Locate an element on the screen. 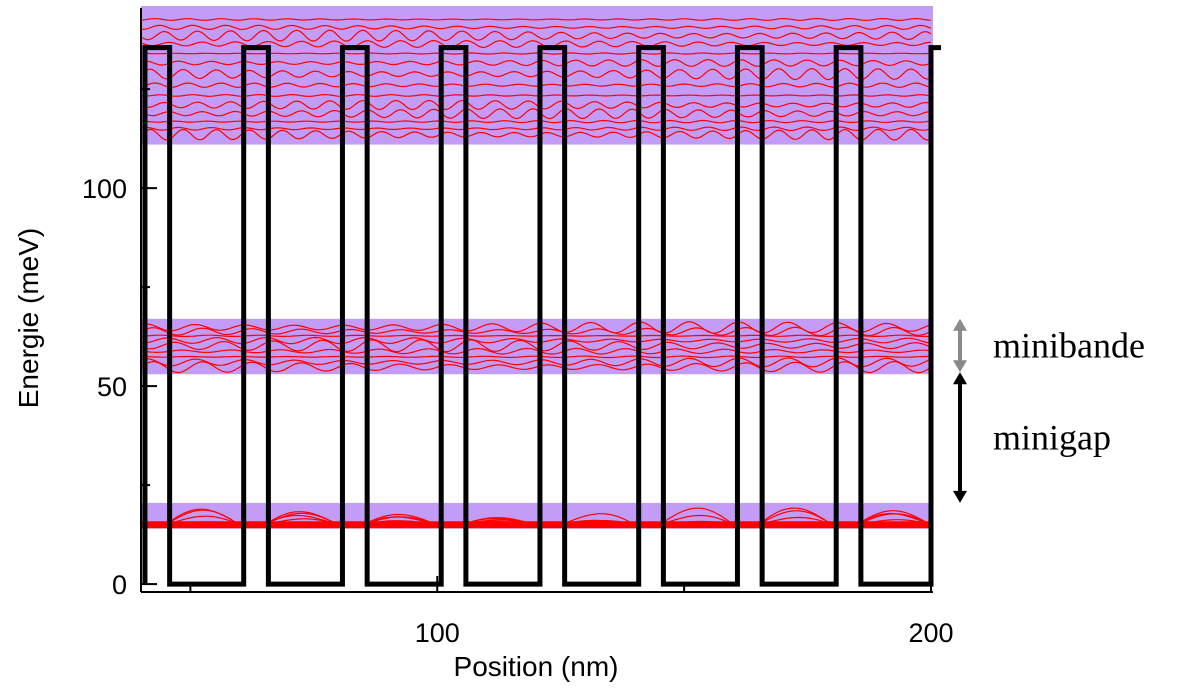 The height and width of the screenshot is (688, 1186). wavefunction-band2-level5 is located at coordinates (536, 346).